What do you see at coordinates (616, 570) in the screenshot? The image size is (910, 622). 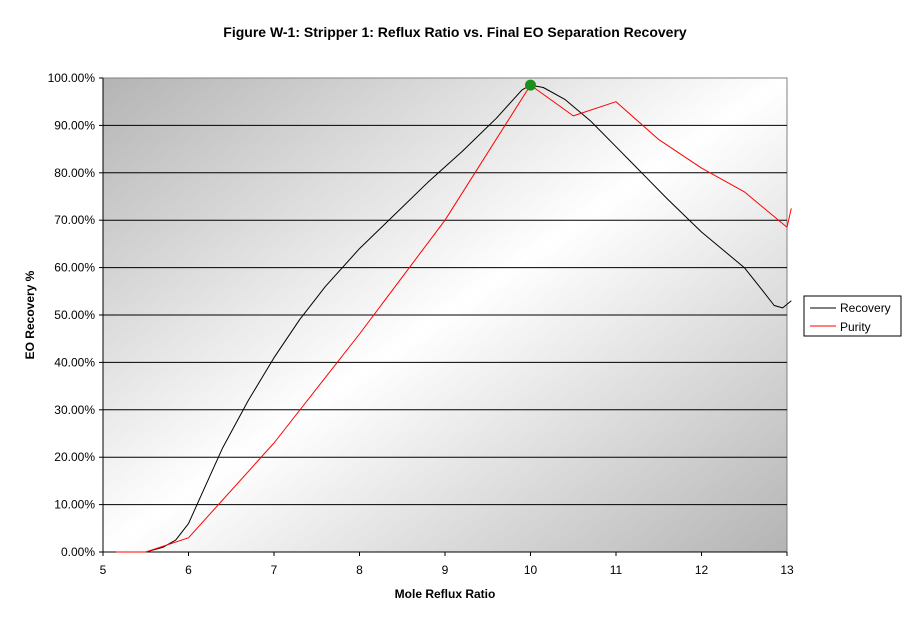 I see `x-tick-label: 11` at bounding box center [616, 570].